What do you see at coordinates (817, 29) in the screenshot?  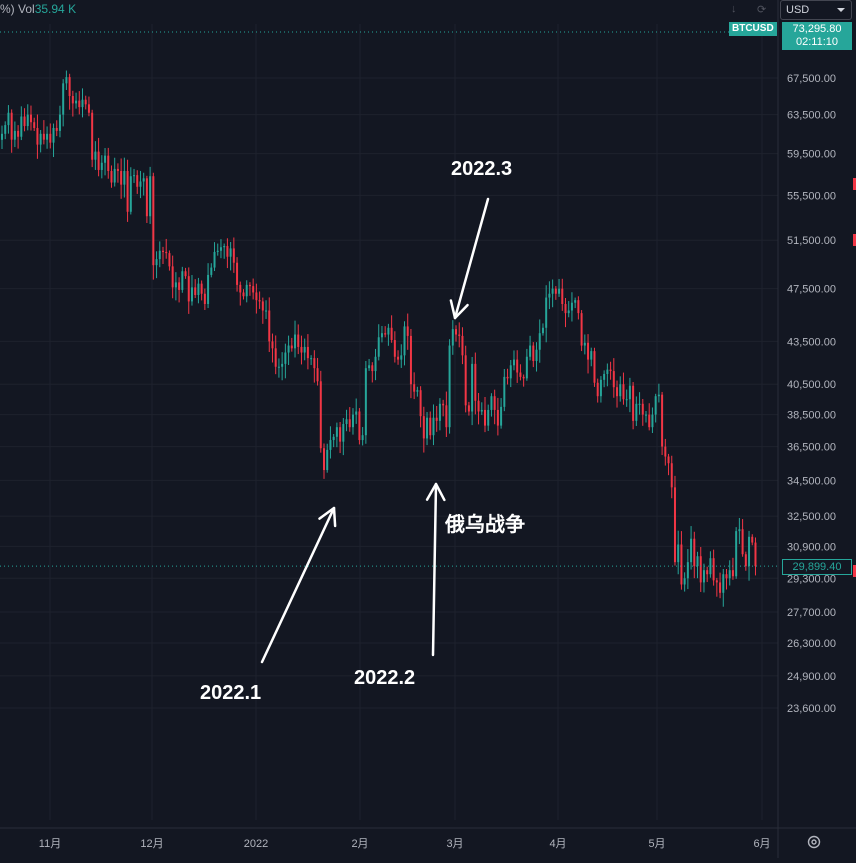 I see `live-price: 73,295.80` at bounding box center [817, 29].